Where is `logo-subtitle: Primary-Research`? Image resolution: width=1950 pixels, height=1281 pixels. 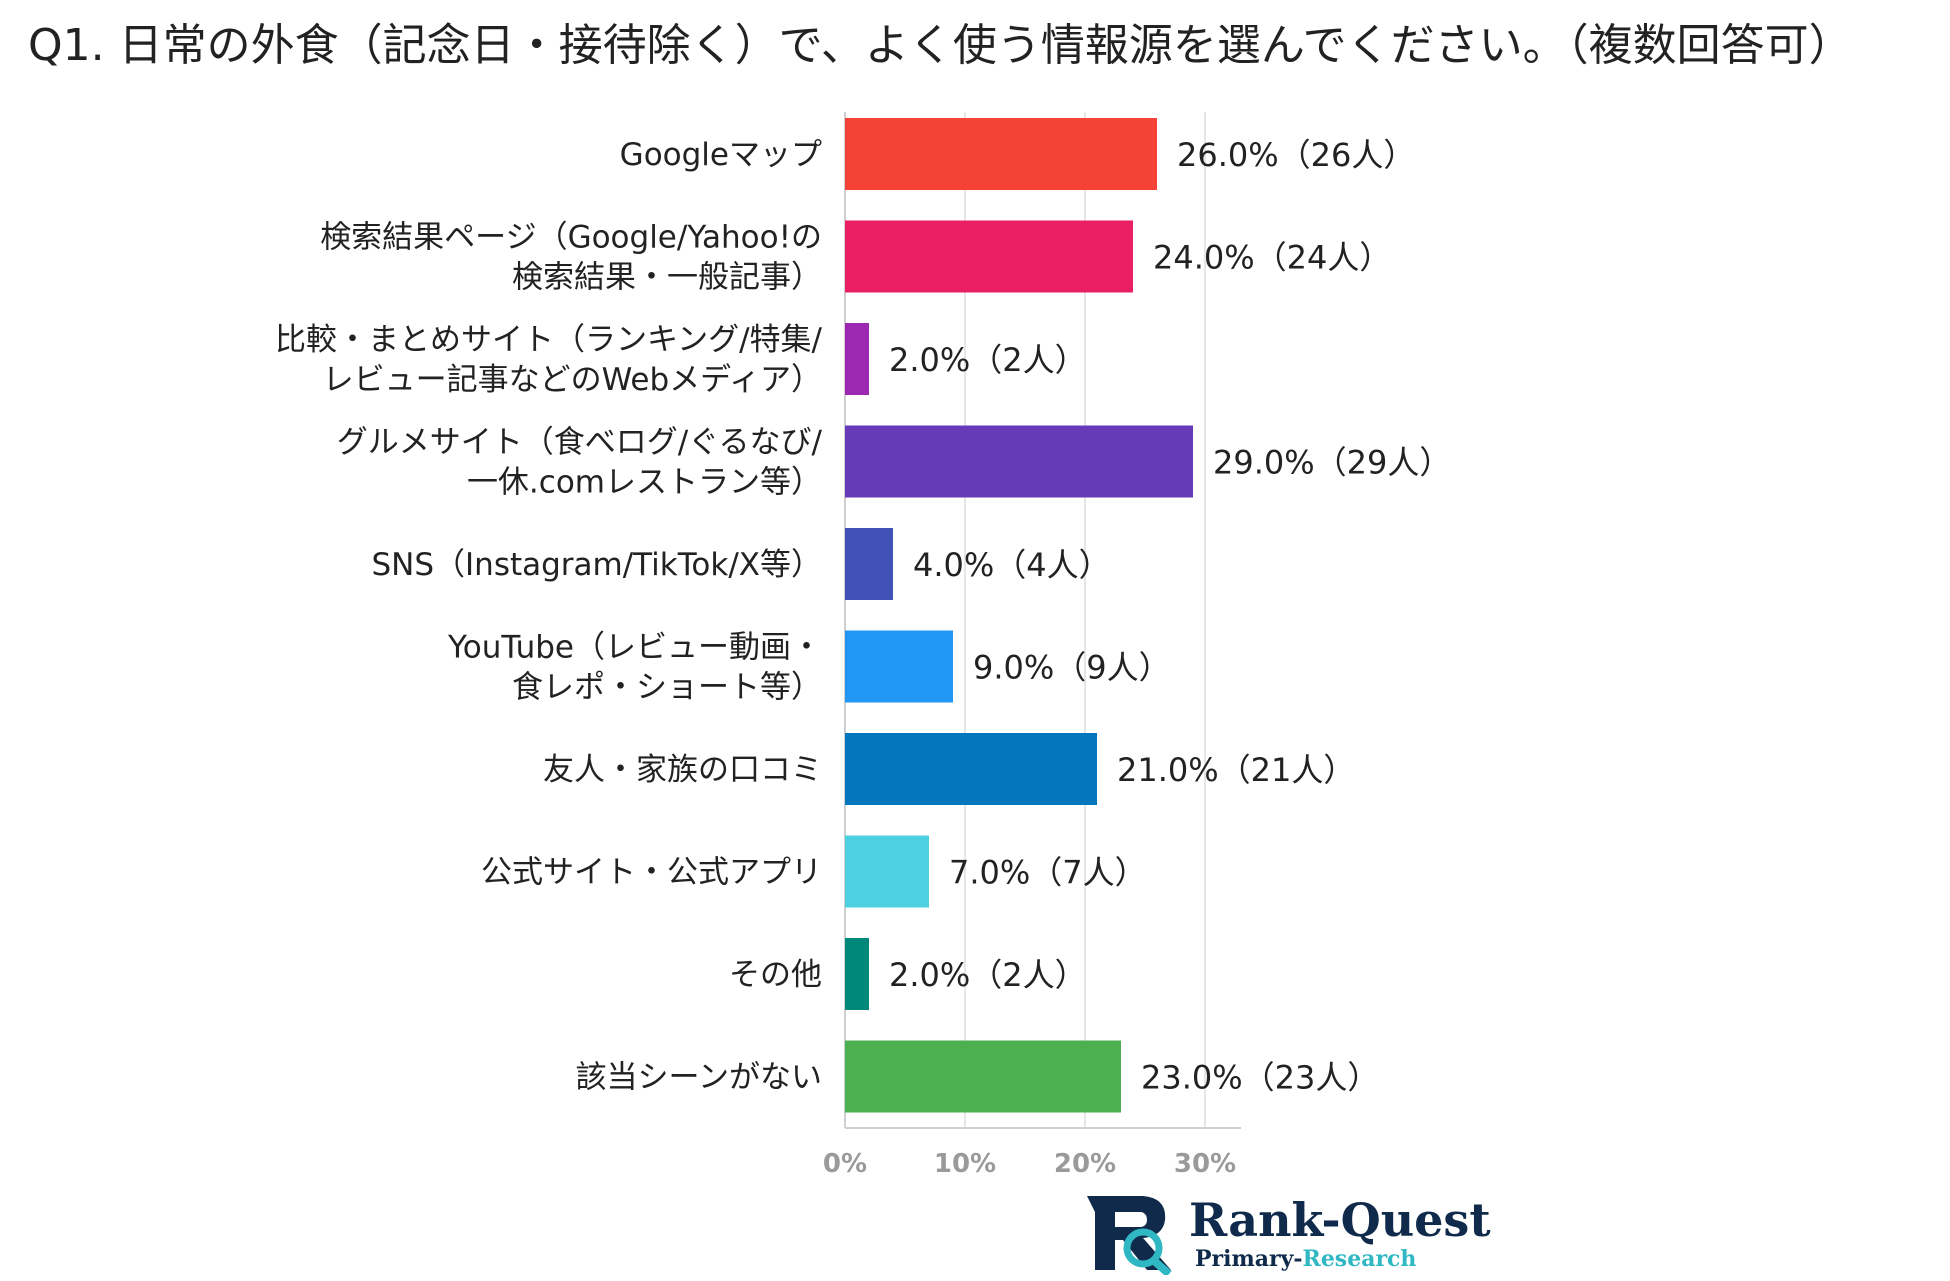 logo-subtitle: Primary-Research is located at coordinates (1305, 1259).